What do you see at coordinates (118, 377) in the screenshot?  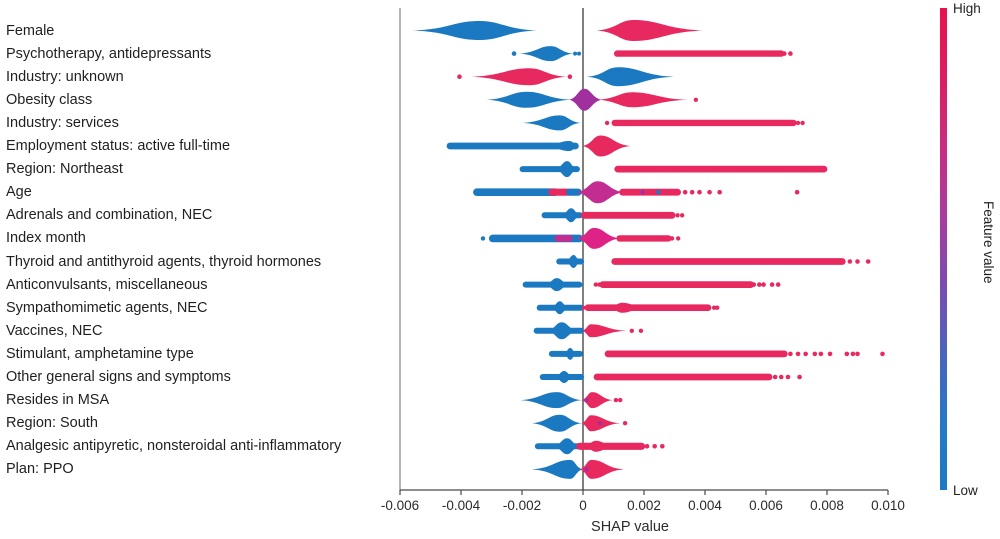 I see `feature-label: Other general signs and symptoms` at bounding box center [118, 377].